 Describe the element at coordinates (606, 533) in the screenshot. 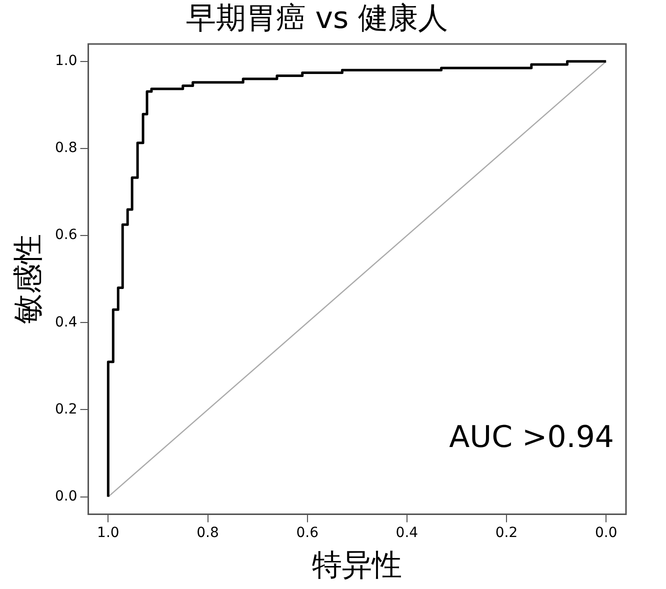

I see `x-tick-label: 0.0` at that location.